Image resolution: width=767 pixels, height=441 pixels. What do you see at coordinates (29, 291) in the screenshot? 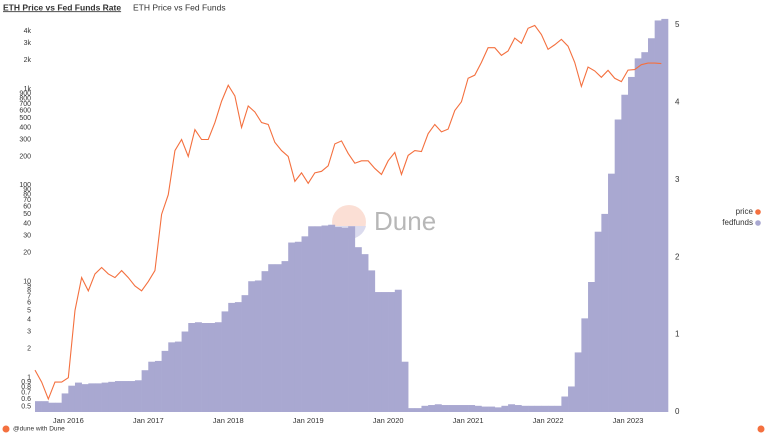
I see `y-tick-label: 8` at bounding box center [29, 291].